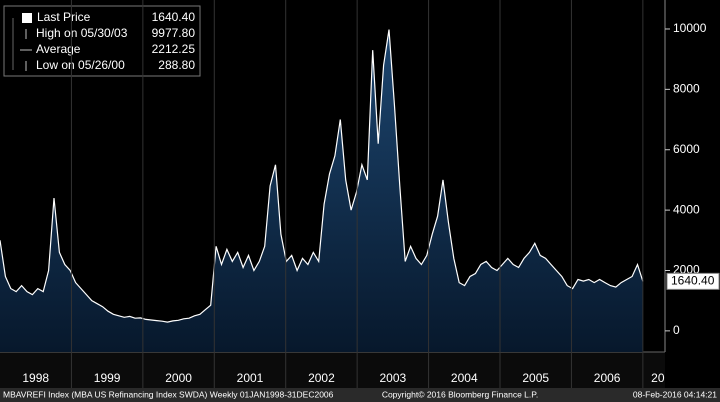 This screenshot has width=720, height=402. Describe the element at coordinates (35, 378) in the screenshot. I see `x-tick-label: 1998` at that location.